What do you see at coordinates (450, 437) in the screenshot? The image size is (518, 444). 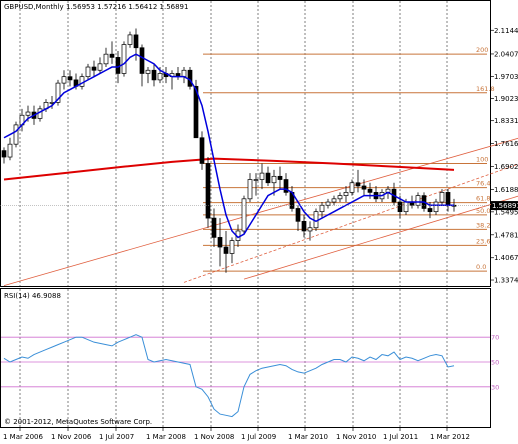 I see `time-tick-label: 1 Mar 2012` at bounding box center [450, 437].